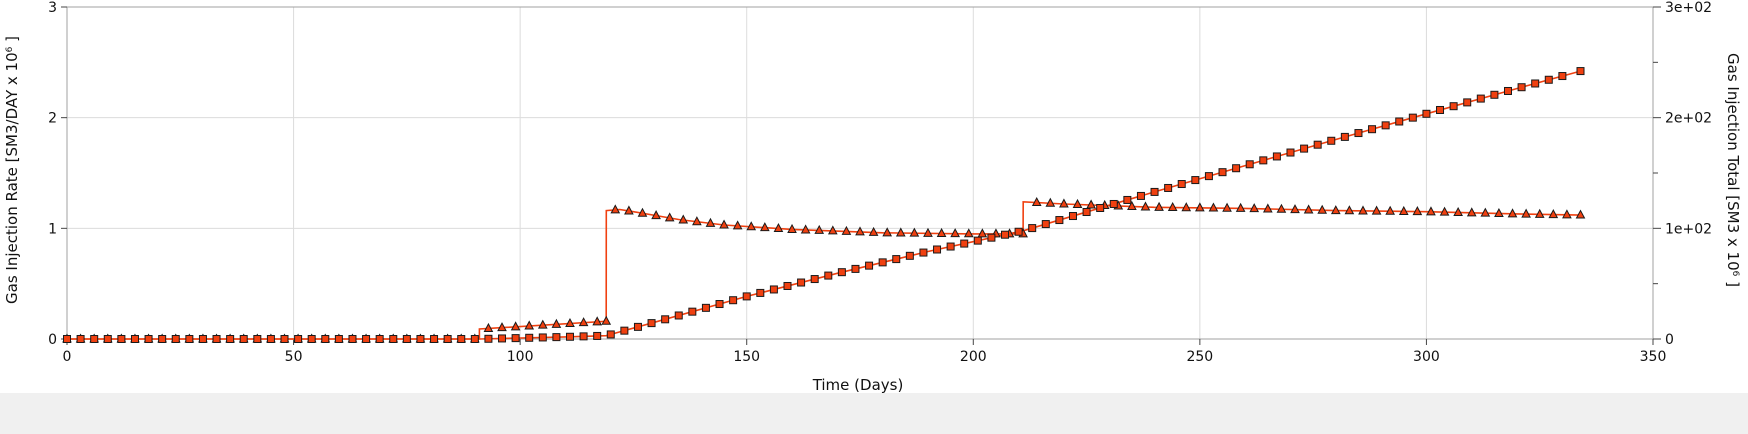  Describe the element at coordinates (294, 357) in the screenshot. I see `x-tick-label: 50` at that location.